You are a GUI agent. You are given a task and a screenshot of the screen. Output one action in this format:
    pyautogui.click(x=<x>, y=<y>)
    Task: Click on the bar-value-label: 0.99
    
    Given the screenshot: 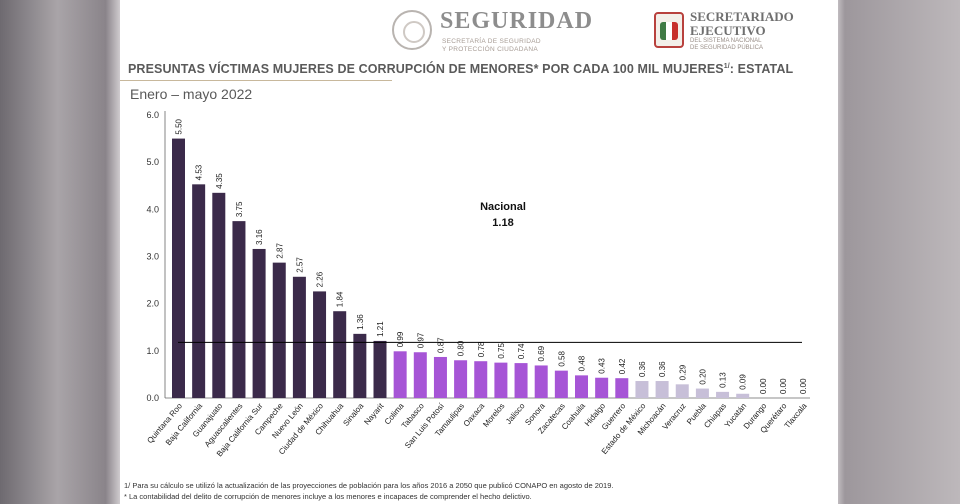 What is the action you would take?
    pyautogui.click(x=400, y=339)
    